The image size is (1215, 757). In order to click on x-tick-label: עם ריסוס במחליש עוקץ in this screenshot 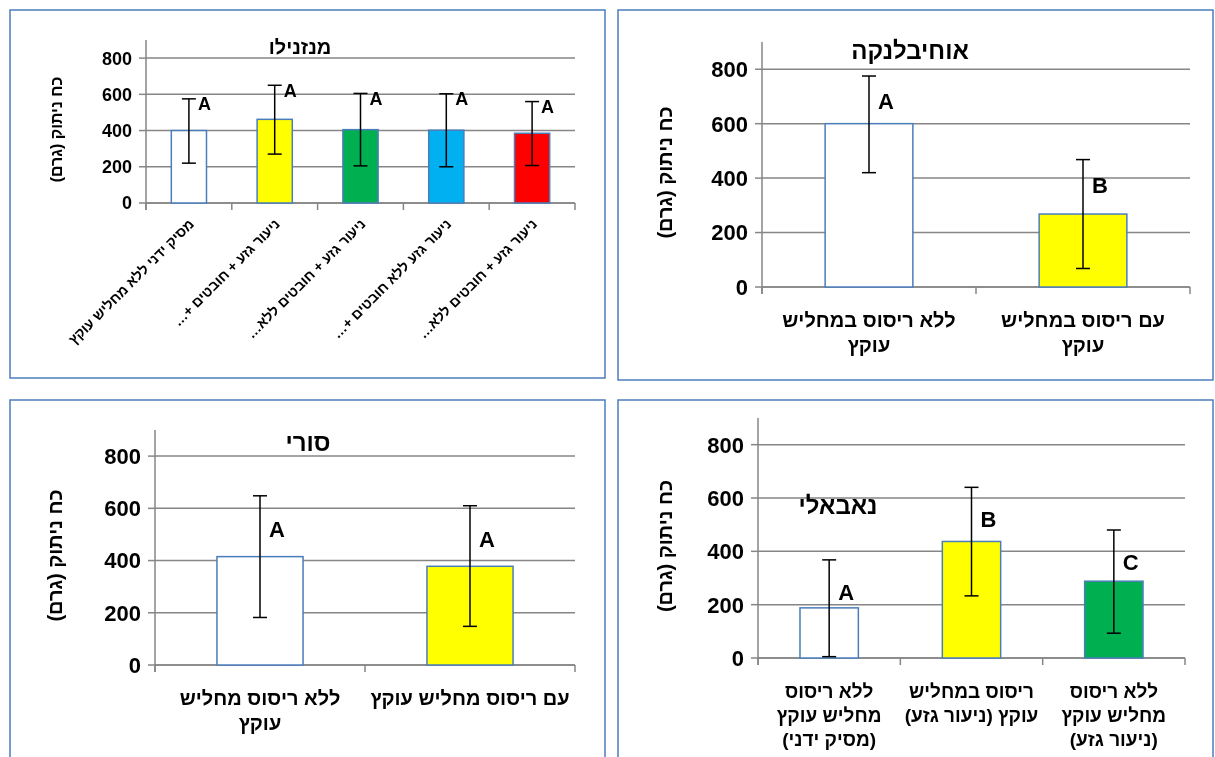, I will do `click(1083, 332)`.